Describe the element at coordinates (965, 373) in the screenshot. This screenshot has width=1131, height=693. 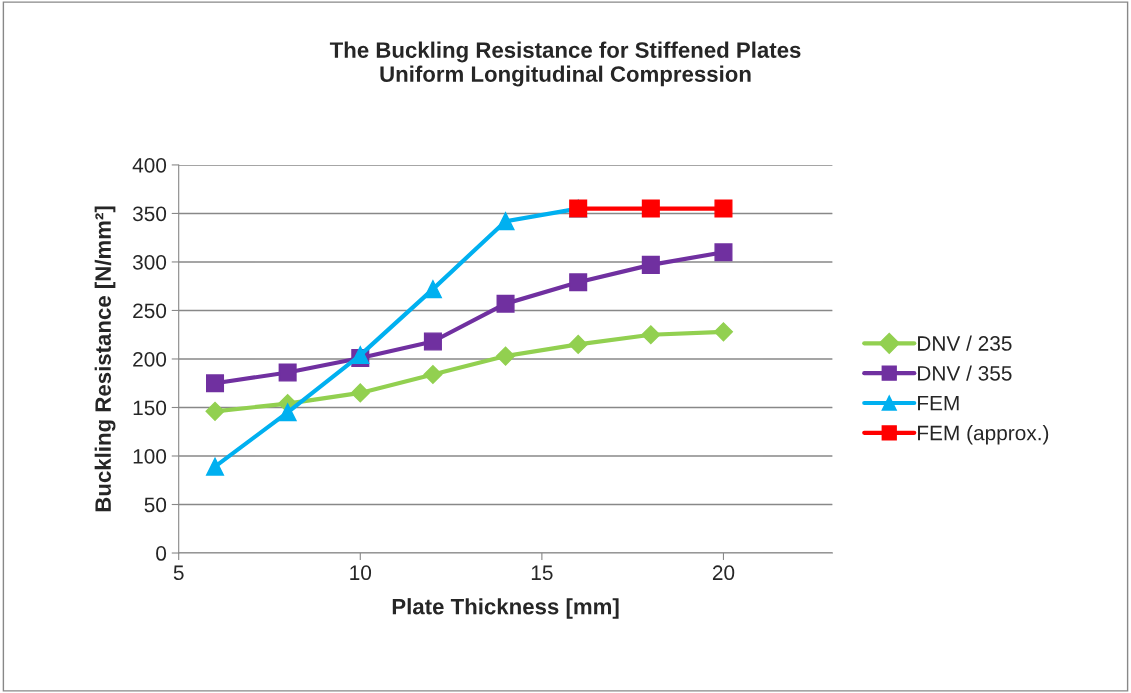
I see `legend-label: DNV / 355` at that location.